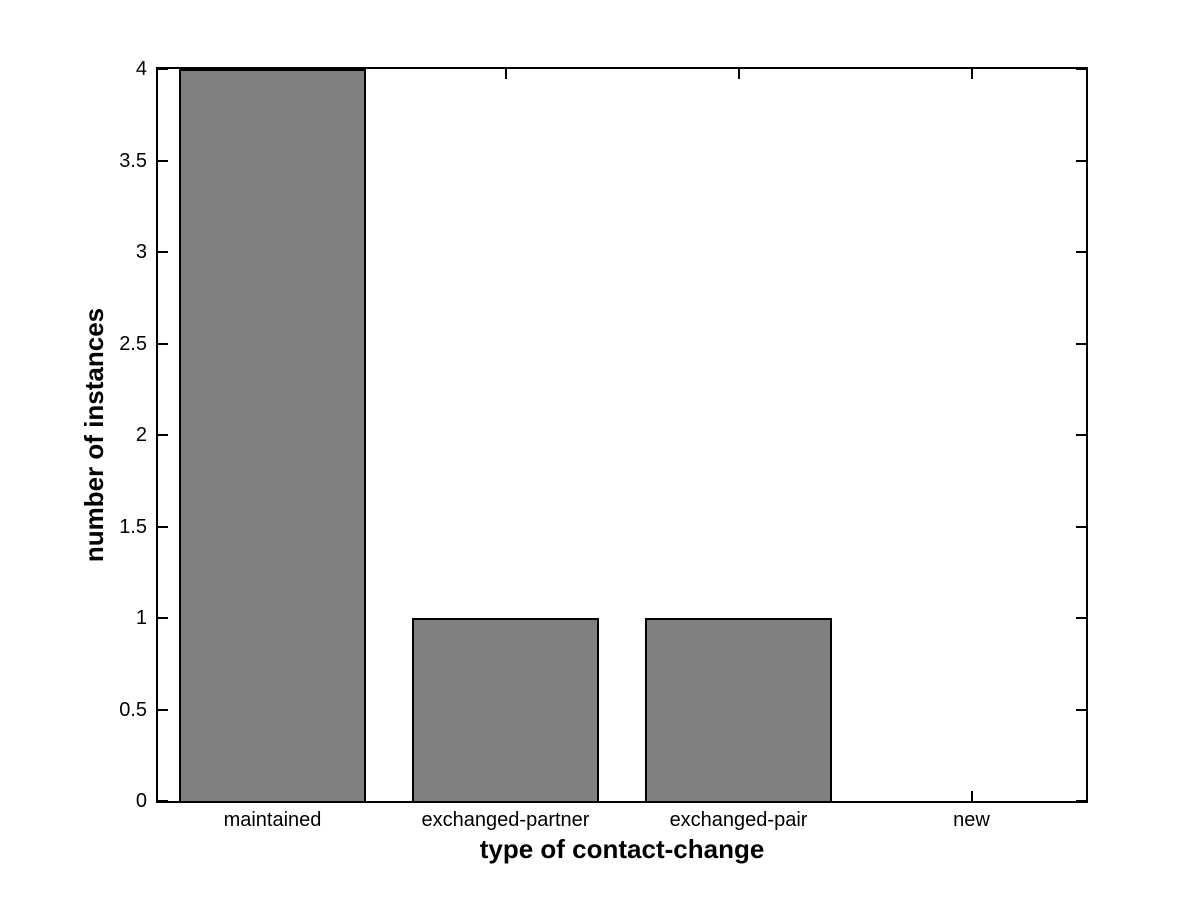 The height and width of the screenshot is (901, 1201). I want to click on y-tick-label: 0.5, so click(133, 709).